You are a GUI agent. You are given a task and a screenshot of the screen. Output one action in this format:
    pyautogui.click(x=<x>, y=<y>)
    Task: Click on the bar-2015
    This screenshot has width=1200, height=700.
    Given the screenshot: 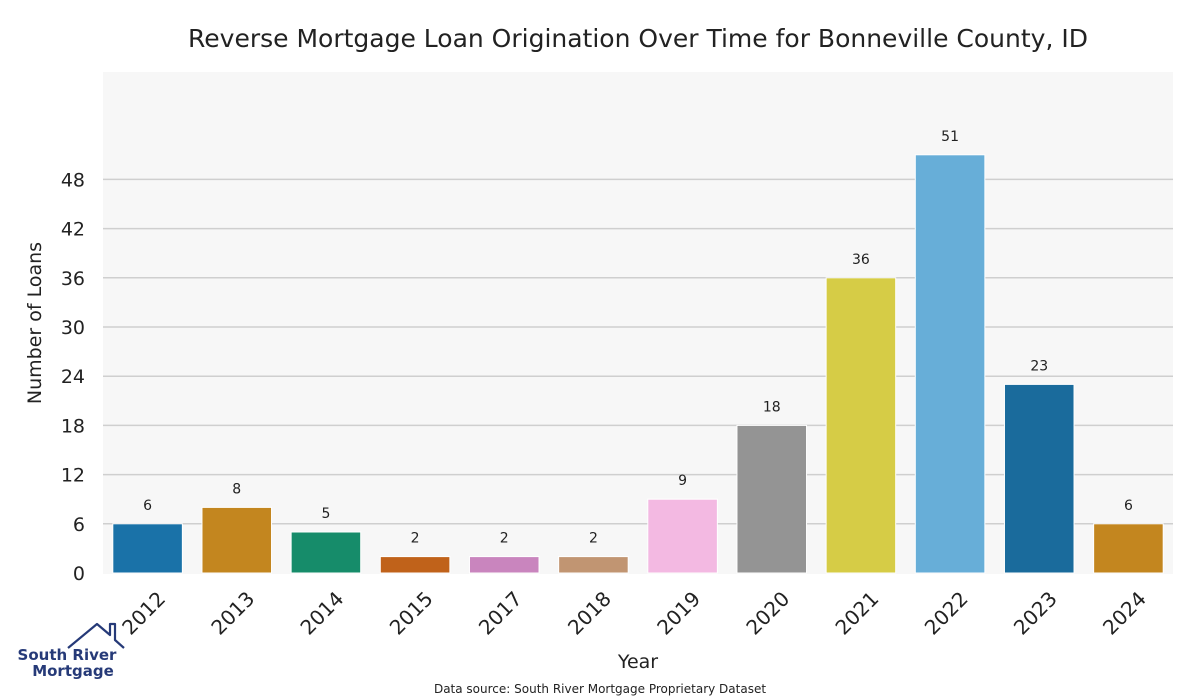 What is the action you would take?
    pyautogui.click(x=415, y=565)
    